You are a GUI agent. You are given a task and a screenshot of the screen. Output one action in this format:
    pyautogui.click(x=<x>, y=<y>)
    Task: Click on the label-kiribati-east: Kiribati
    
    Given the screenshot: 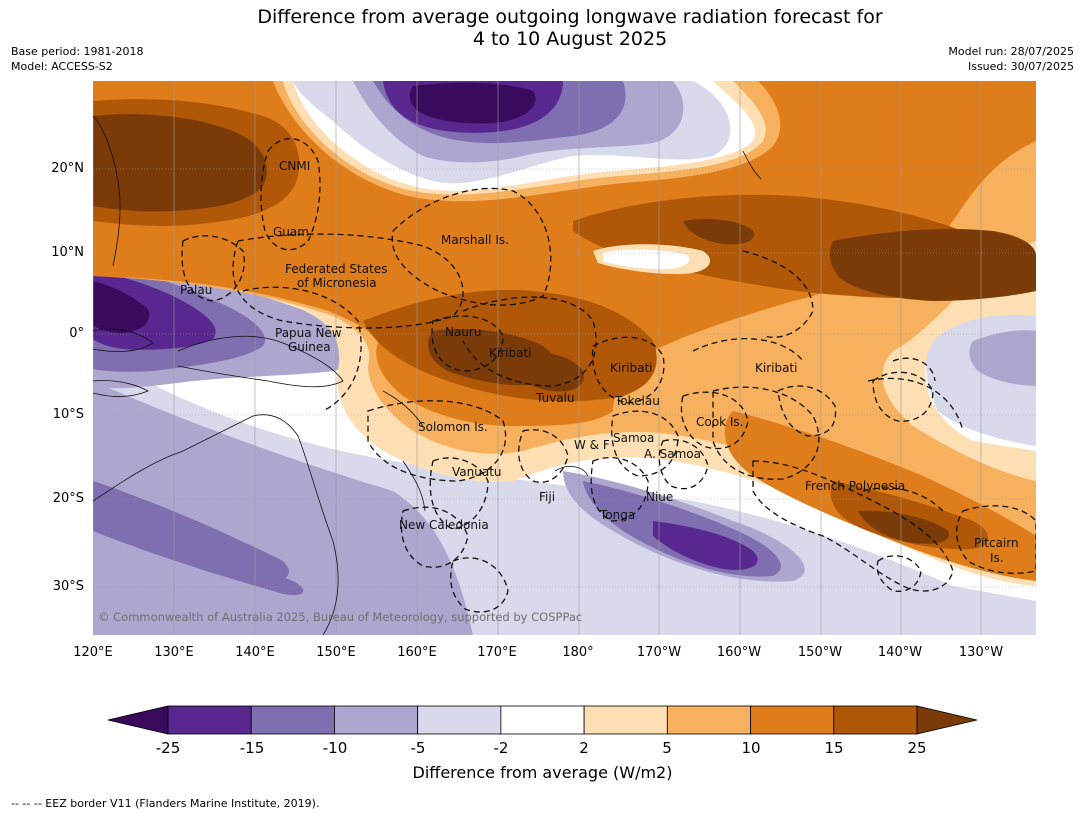 What is the action you would take?
    pyautogui.click(x=776, y=368)
    